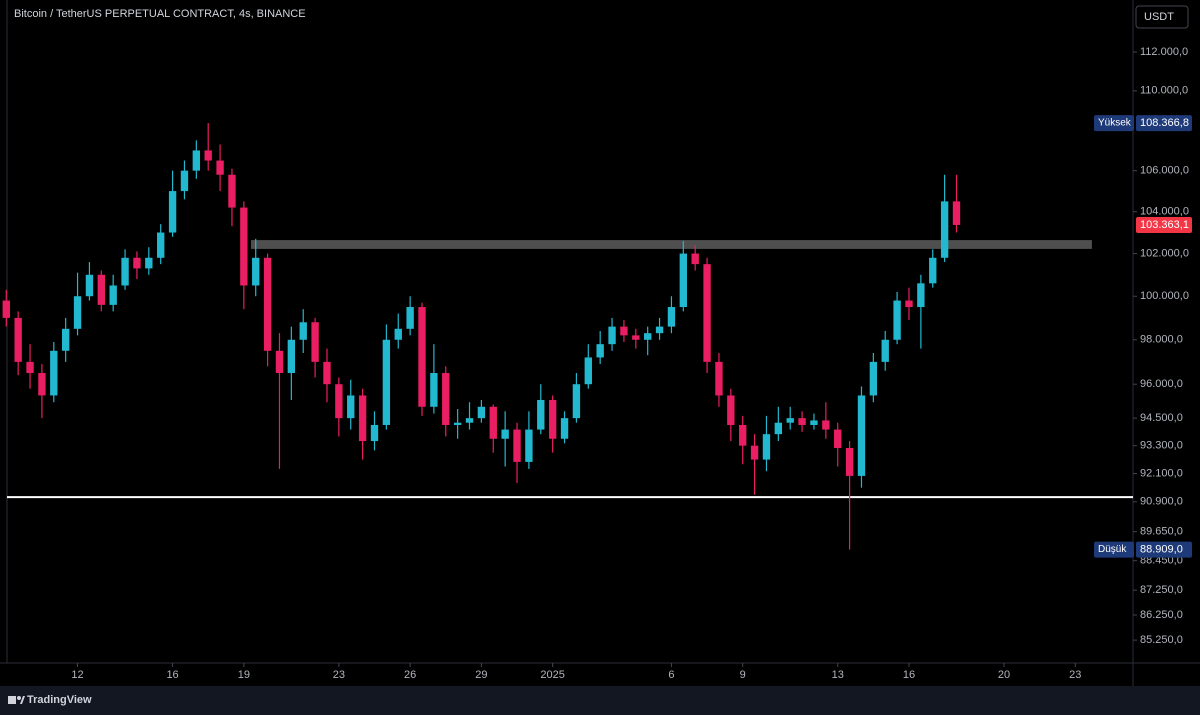 This screenshot has width=1200, height=715. I want to click on x-tick-label: 13, so click(838, 675).